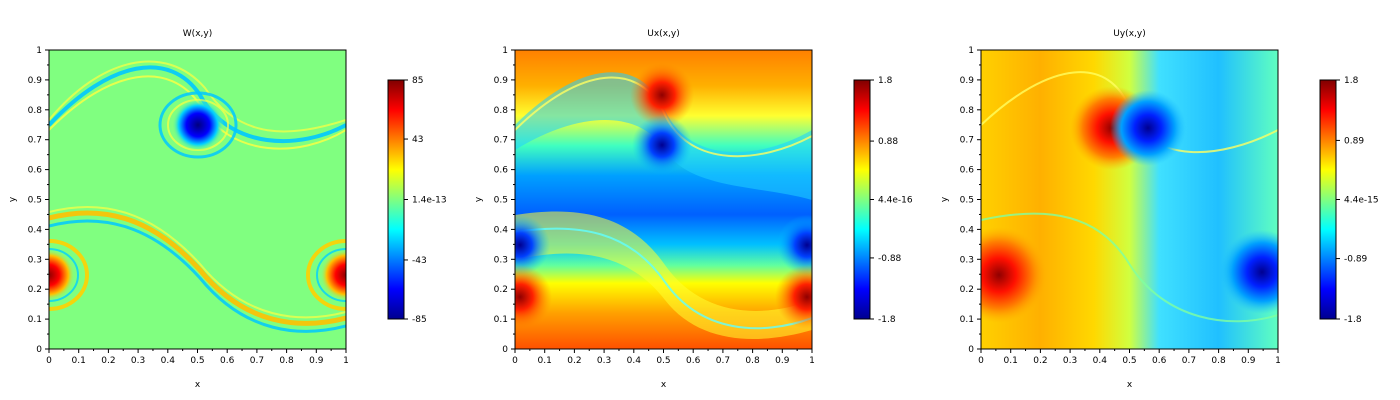 The height and width of the screenshot is (400, 1400). What do you see at coordinates (895, 201) in the screenshot?
I see `colorbar-tick-label: 4.4e-16` at bounding box center [895, 201].